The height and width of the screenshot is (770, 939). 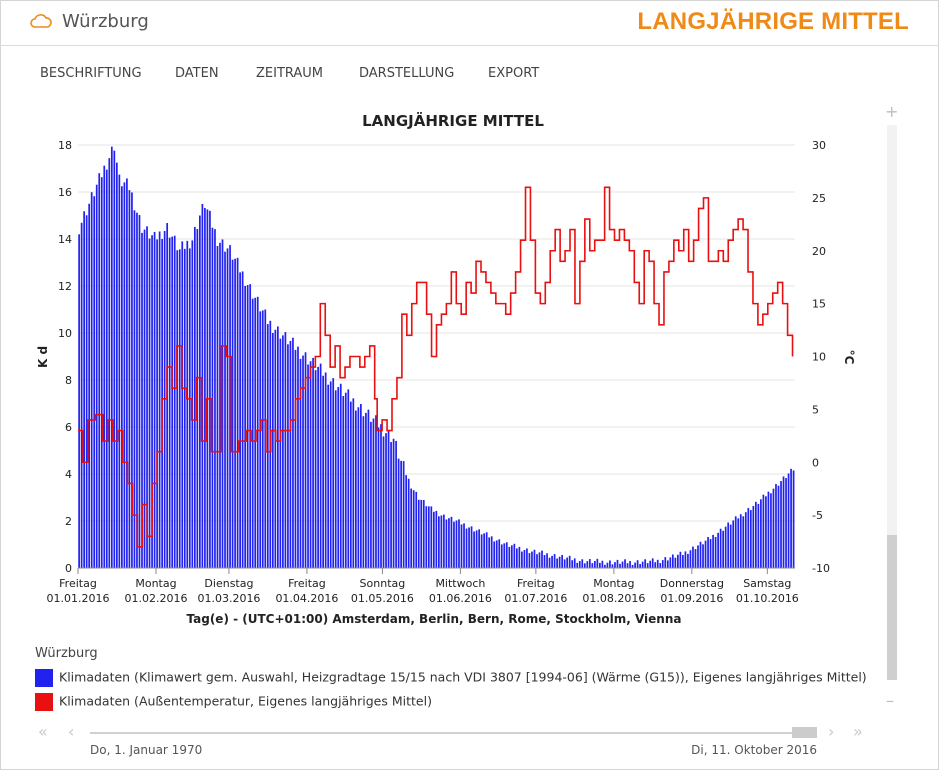 I want to click on menu-item-zeitraum: ZEITRAUM, so click(x=290, y=73).